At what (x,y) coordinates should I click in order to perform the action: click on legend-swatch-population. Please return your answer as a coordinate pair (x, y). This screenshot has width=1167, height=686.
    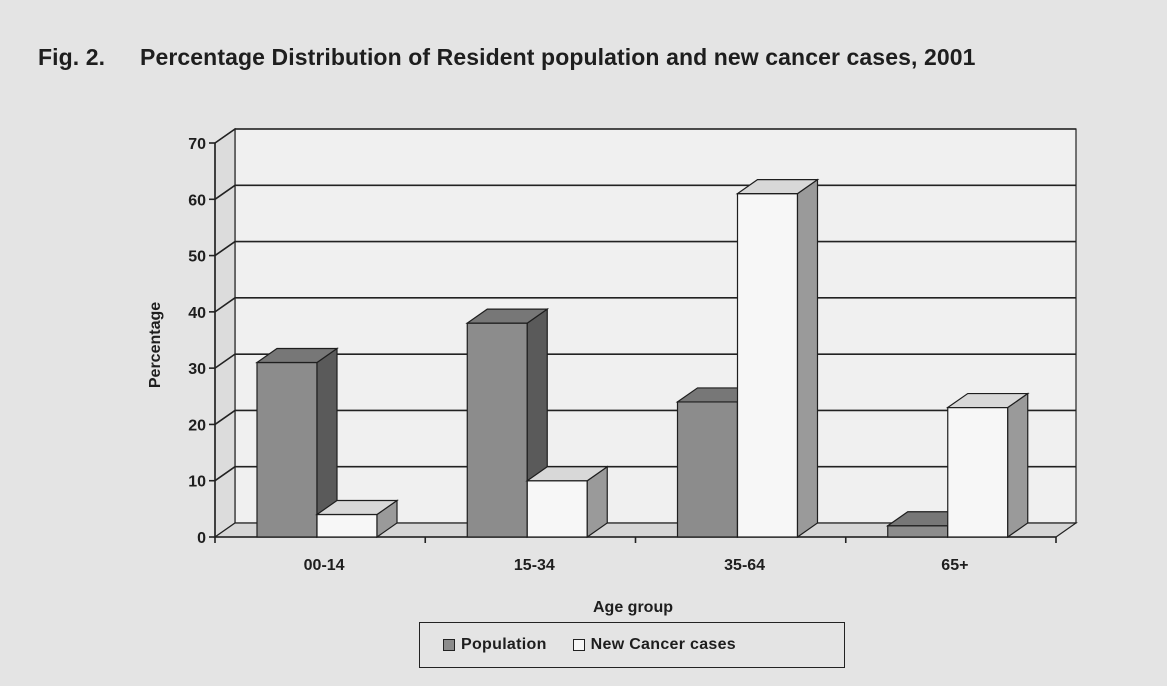
    Looking at the image, I should click on (449, 645).